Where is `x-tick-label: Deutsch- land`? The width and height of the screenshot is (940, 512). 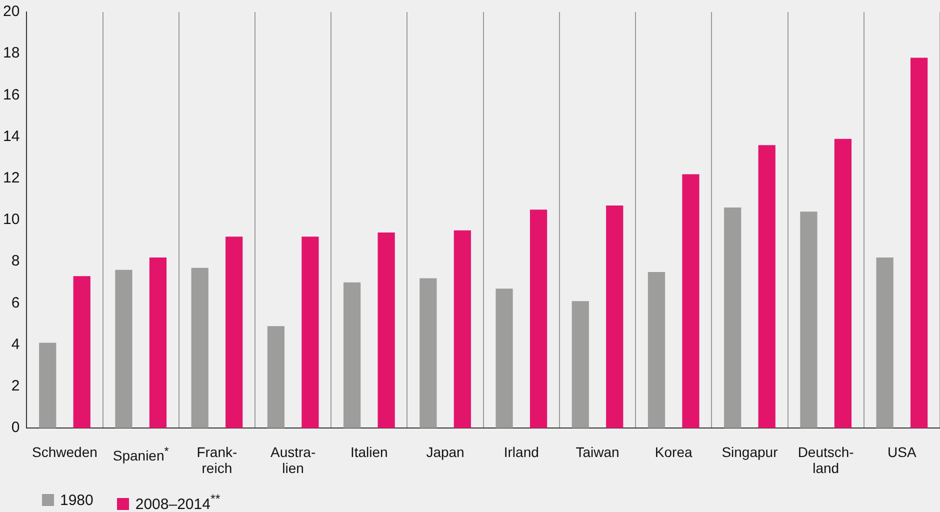
x-tick-label: Deutsch- land is located at coordinates (825, 460).